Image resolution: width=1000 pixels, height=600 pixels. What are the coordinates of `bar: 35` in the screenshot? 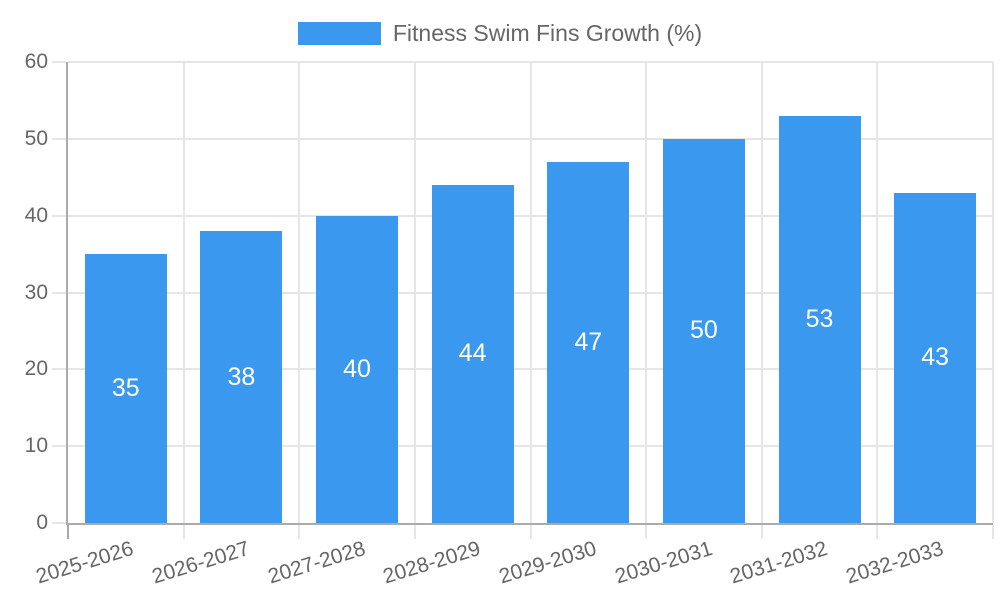 It's located at (125, 388).